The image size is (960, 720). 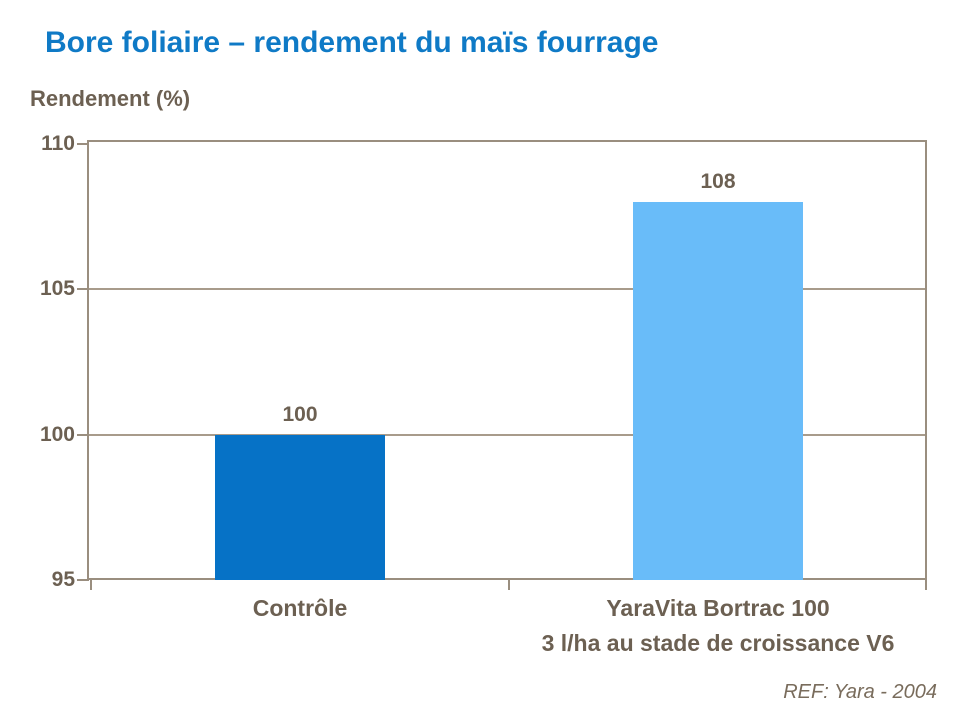 What do you see at coordinates (63, 579) in the screenshot?
I see `y-tick-label: 95` at bounding box center [63, 579].